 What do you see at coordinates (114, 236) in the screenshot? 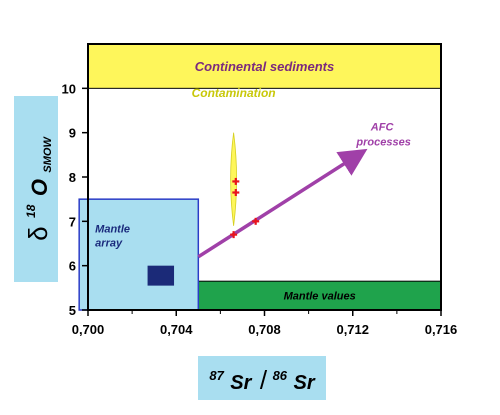
I see `mantle-array-label: Mantle array` at bounding box center [114, 236].